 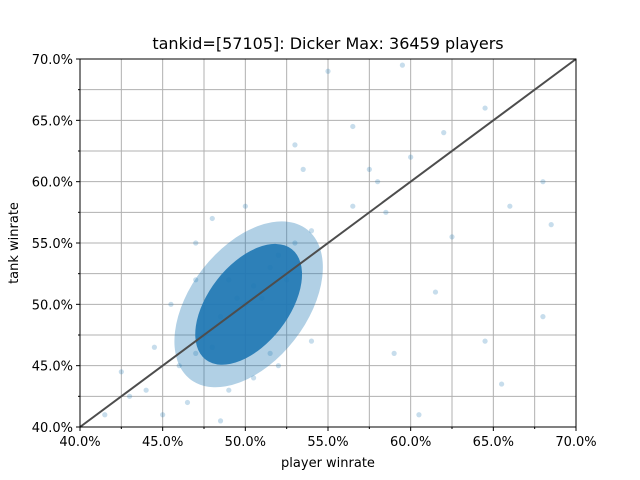 What do you see at coordinates (162, 442) in the screenshot?
I see `x-tick-label: 45.0%` at bounding box center [162, 442].